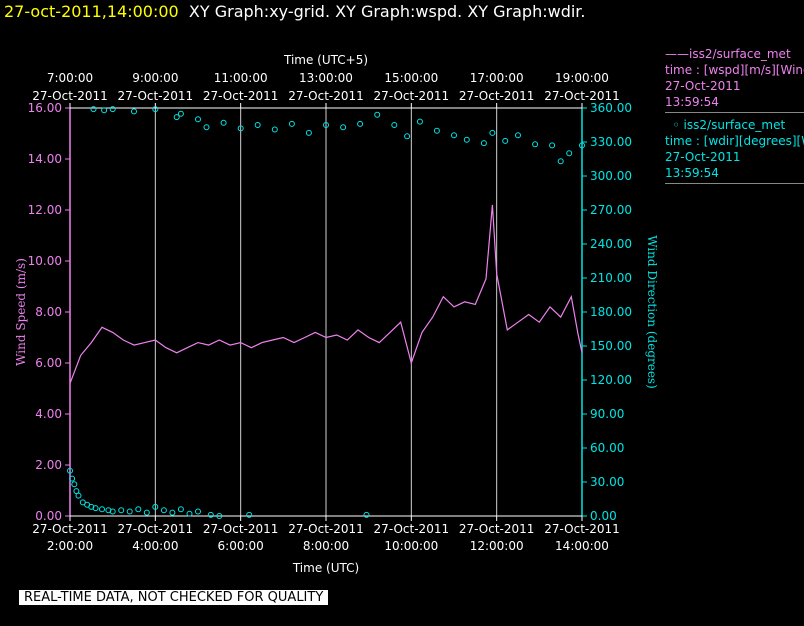 The height and width of the screenshot is (626, 804). I want to click on legend-circle-marker: ◦, so click(676, 125).